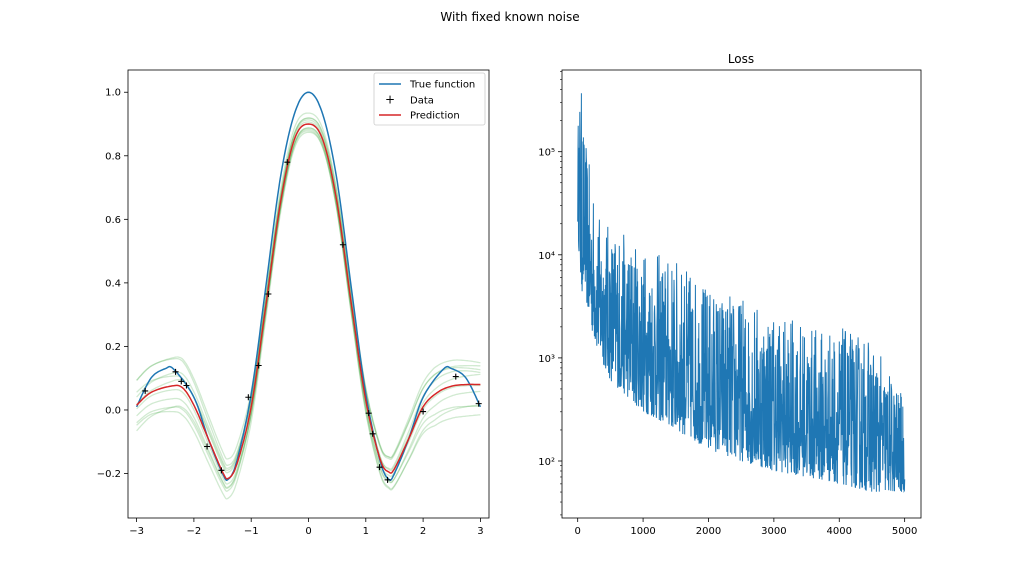 The image size is (1024, 583). I want to click on x-tick-label: 3, so click(480, 531).